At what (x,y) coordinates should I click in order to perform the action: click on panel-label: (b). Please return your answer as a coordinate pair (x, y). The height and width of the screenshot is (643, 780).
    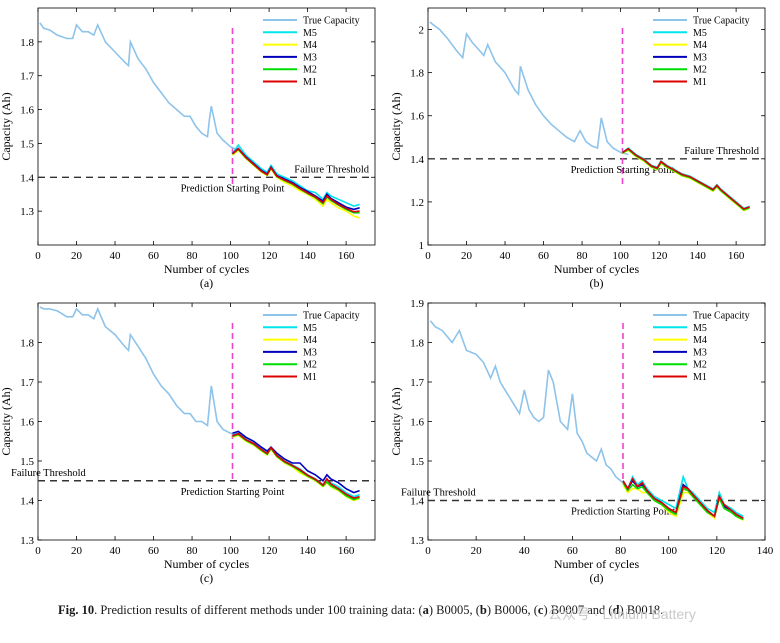
    Looking at the image, I should click on (597, 283).